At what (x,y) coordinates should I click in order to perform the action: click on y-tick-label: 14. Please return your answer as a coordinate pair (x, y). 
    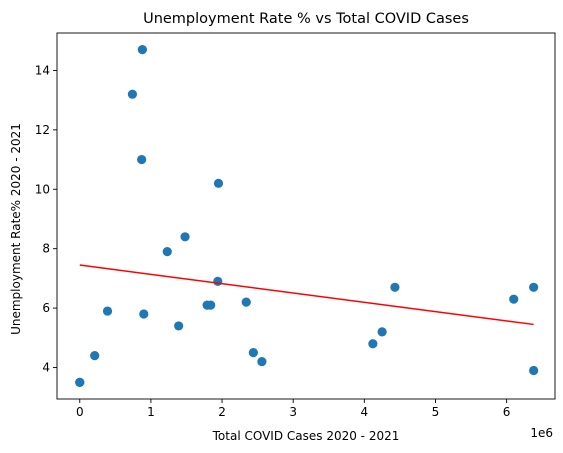
    Looking at the image, I should click on (42, 70).